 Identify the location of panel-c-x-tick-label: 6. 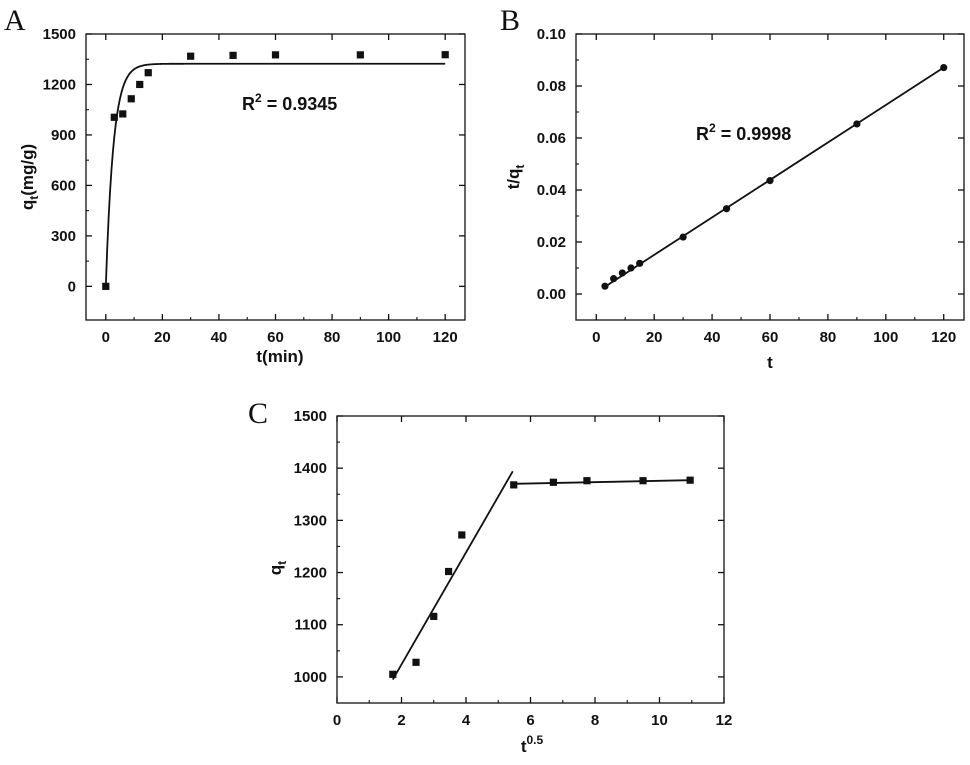
(530, 720).